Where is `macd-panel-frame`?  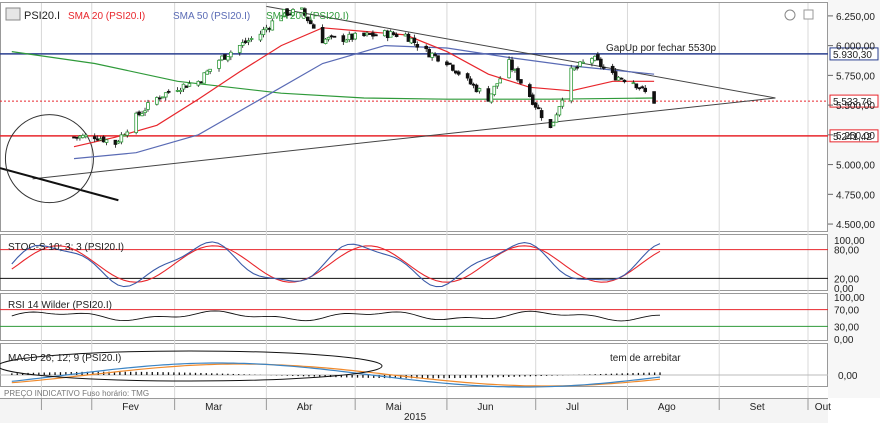
macd-panel-frame is located at coordinates (414, 365).